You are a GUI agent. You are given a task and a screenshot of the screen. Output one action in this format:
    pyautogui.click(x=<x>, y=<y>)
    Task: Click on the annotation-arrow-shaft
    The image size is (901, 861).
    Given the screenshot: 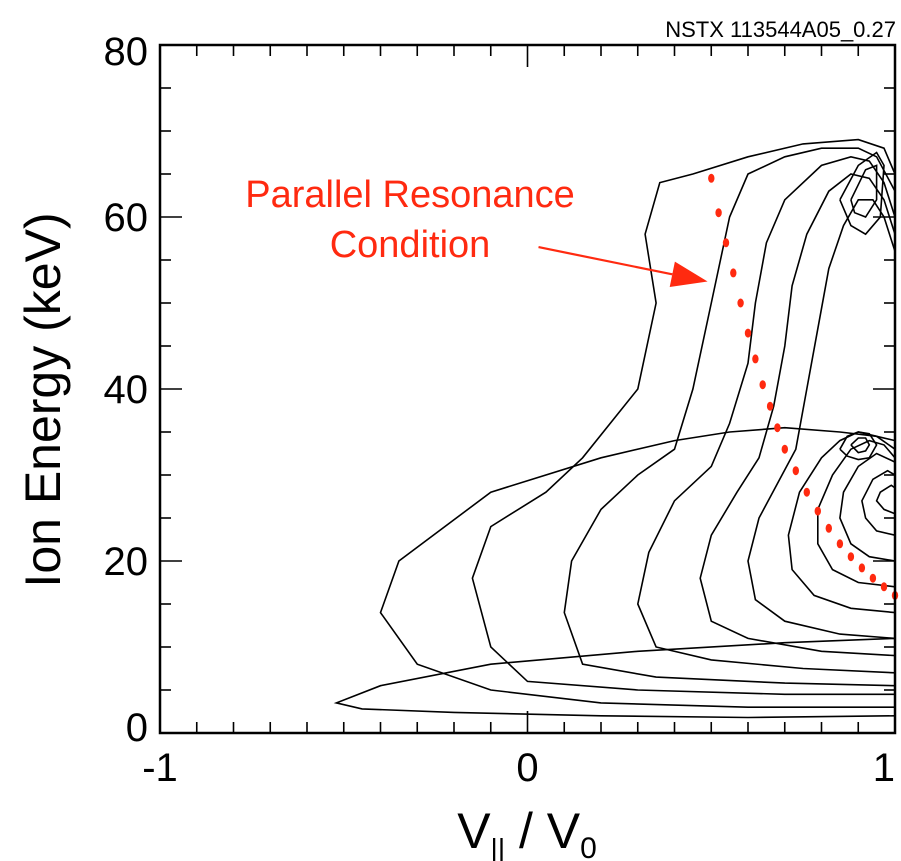 What is the action you would take?
    pyautogui.click(x=605, y=261)
    